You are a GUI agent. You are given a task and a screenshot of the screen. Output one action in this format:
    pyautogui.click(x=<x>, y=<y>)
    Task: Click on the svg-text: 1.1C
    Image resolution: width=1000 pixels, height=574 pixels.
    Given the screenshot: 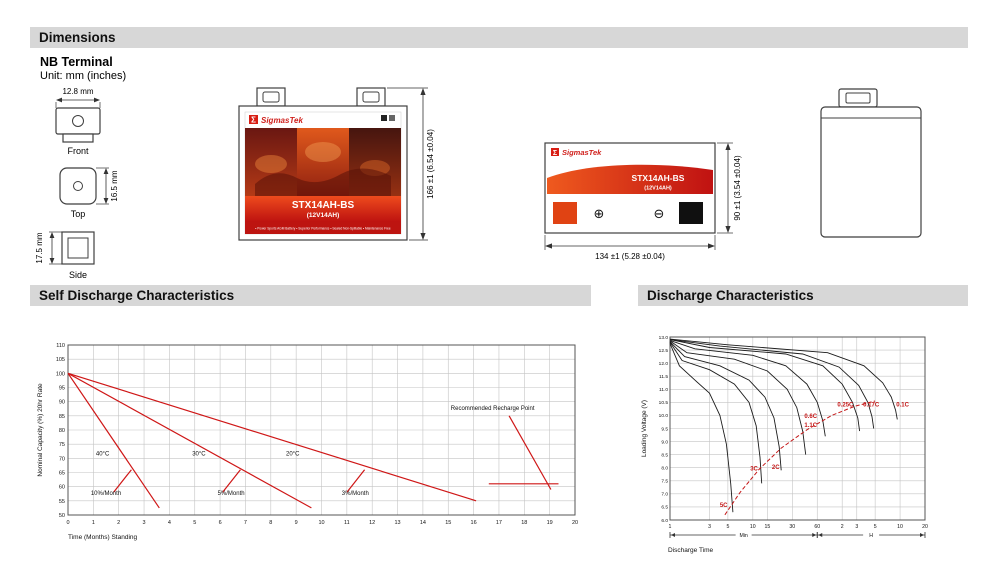 What is the action you would take?
    pyautogui.click(x=810, y=426)
    